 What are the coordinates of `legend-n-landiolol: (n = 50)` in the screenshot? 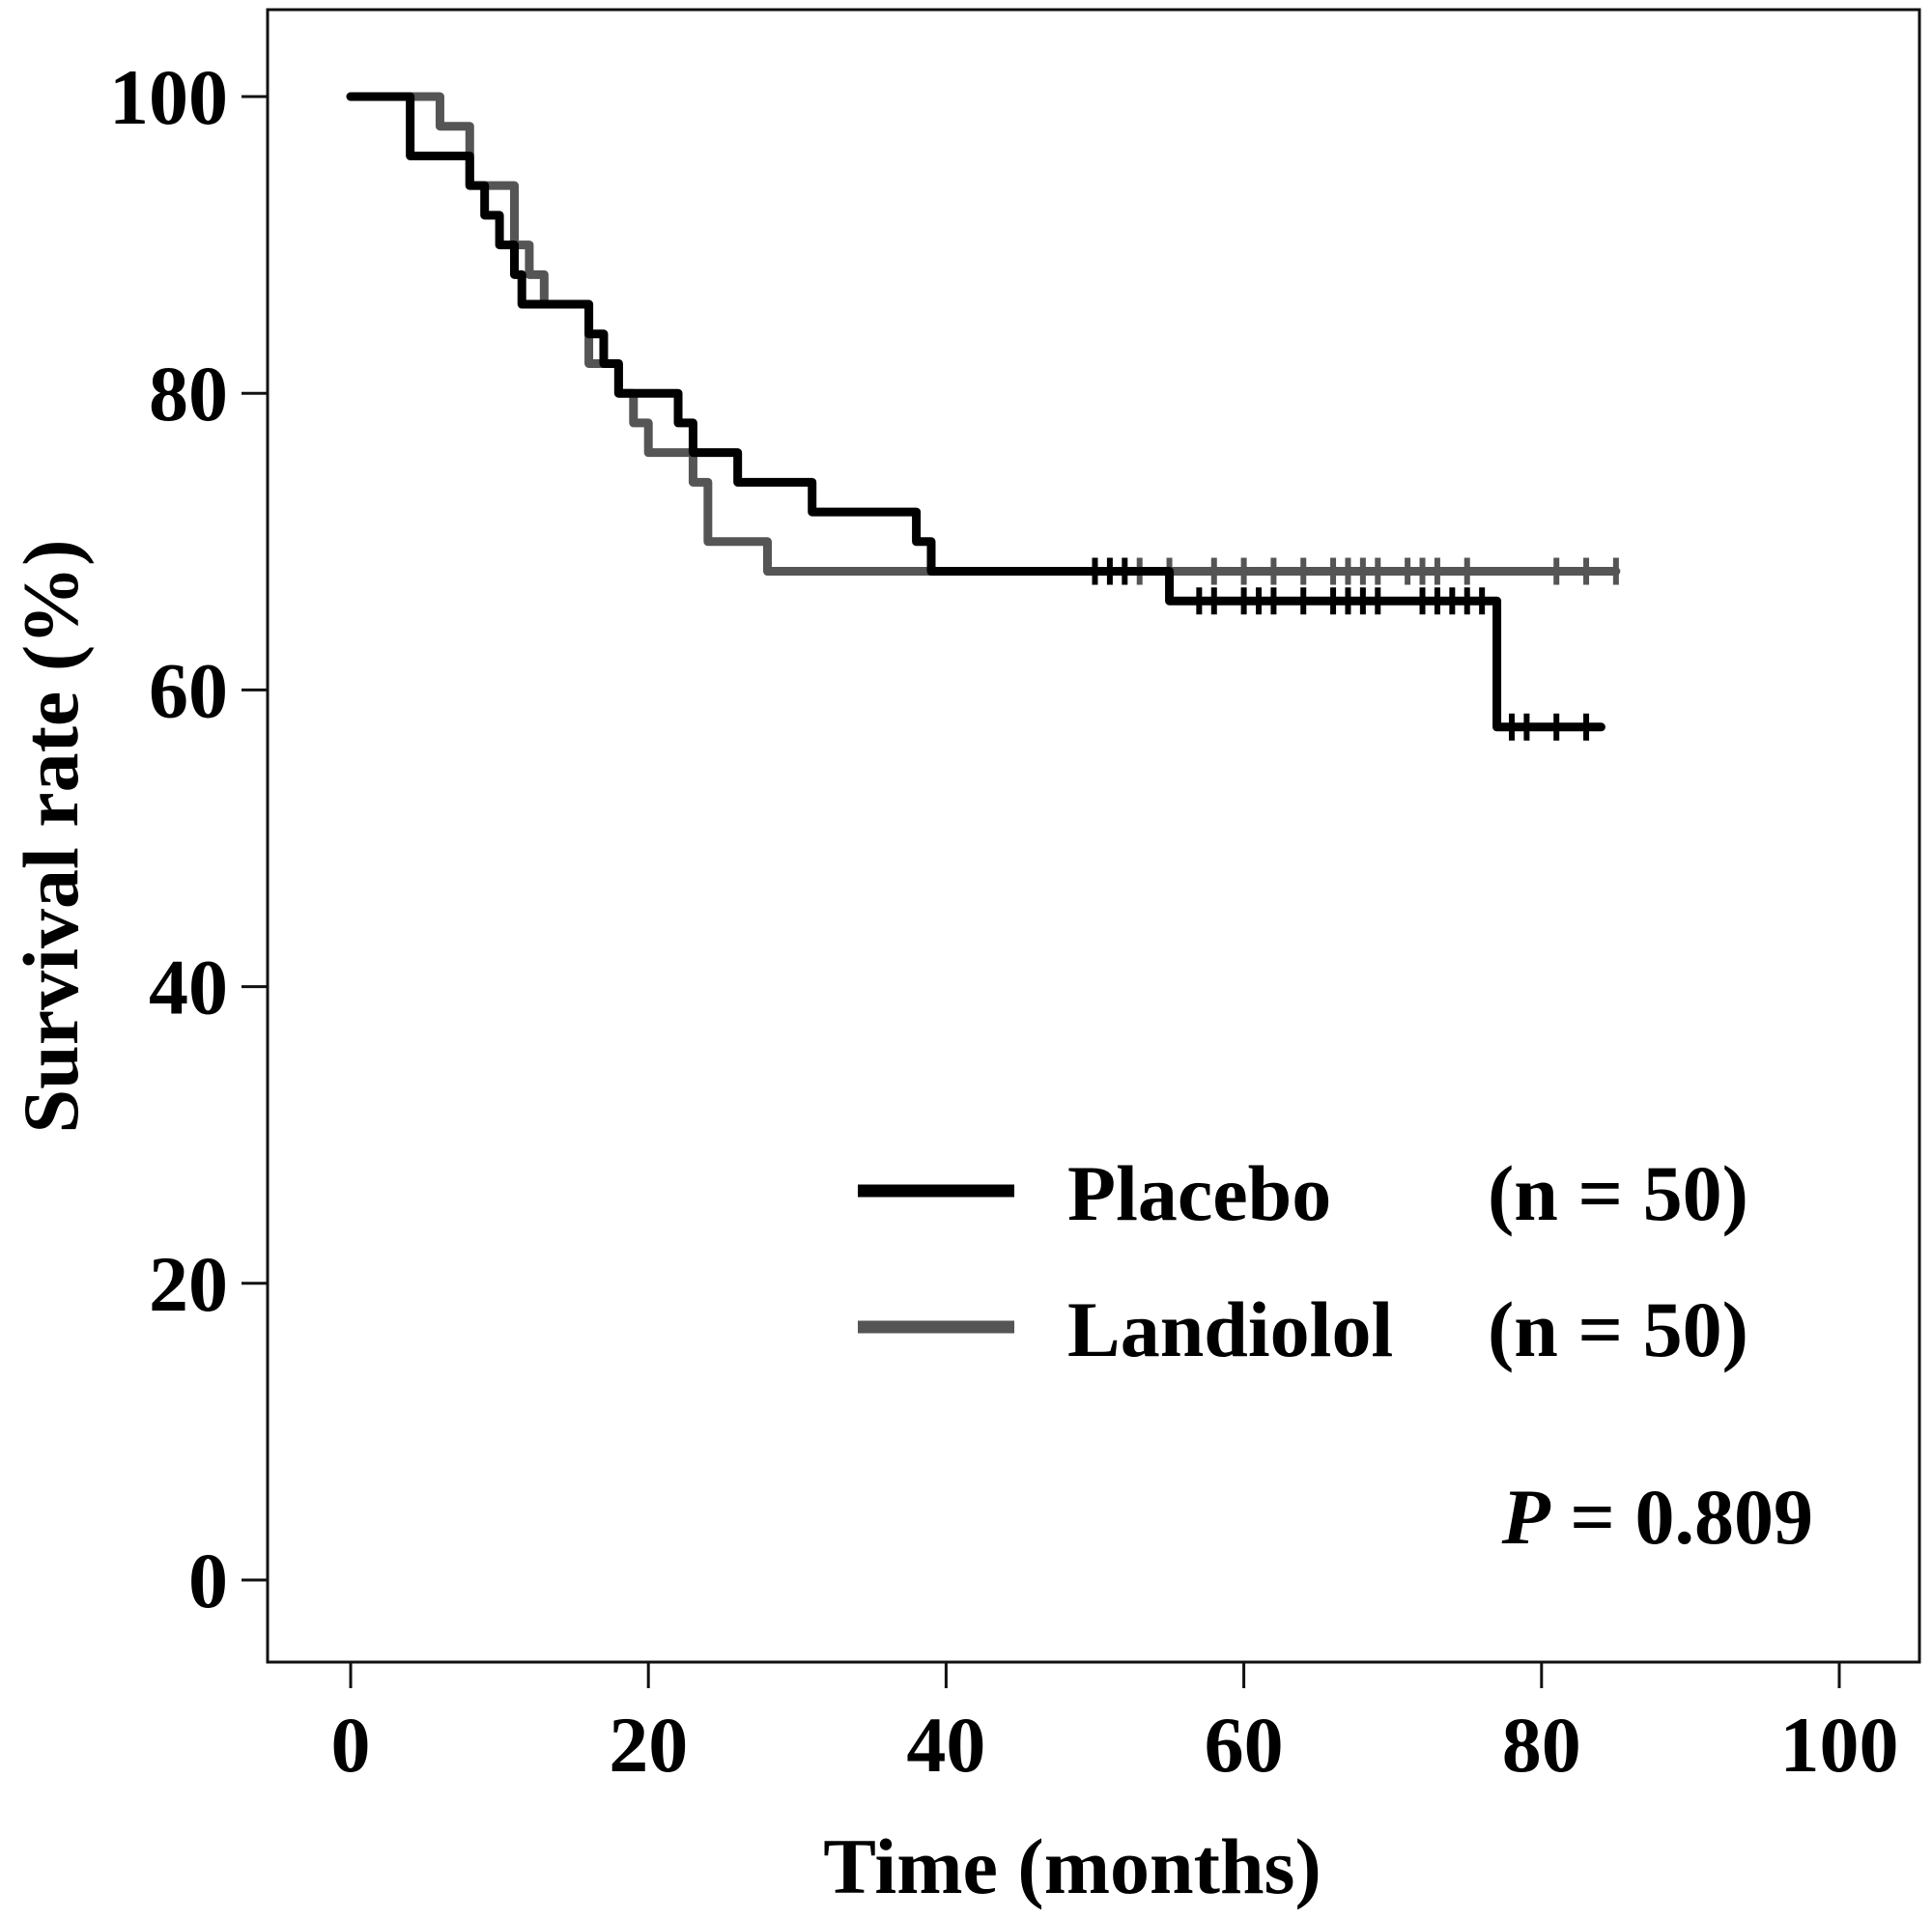 It's located at (1618, 1329).